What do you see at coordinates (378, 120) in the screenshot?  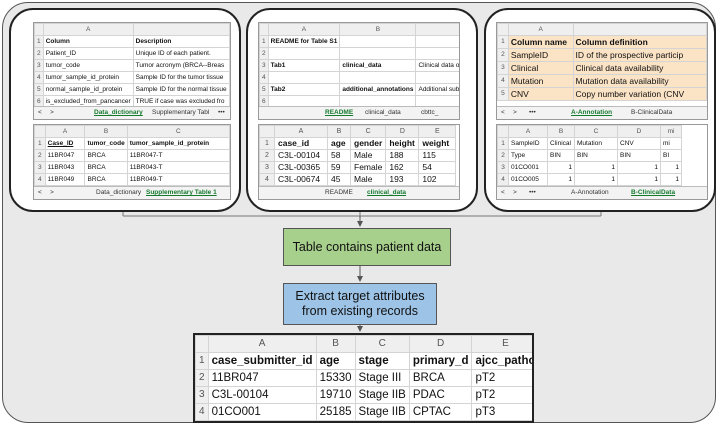 I see `table-cell: multiomic` at bounding box center [378, 120].